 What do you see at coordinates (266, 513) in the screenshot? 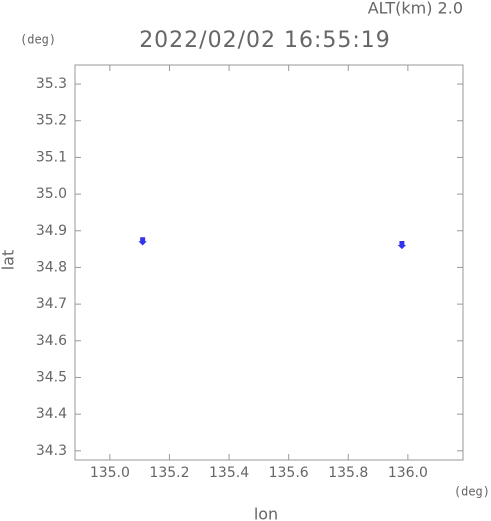
I see `x-axis-label: lon` at bounding box center [266, 513].